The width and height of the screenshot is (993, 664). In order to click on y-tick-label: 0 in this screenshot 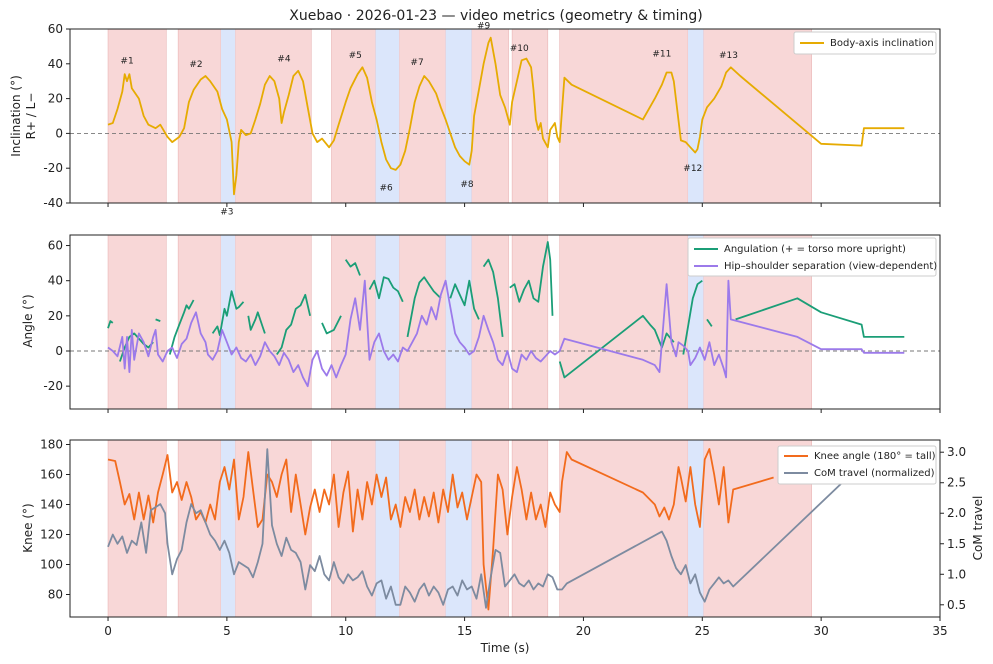, I will do `click(59, 351)`.